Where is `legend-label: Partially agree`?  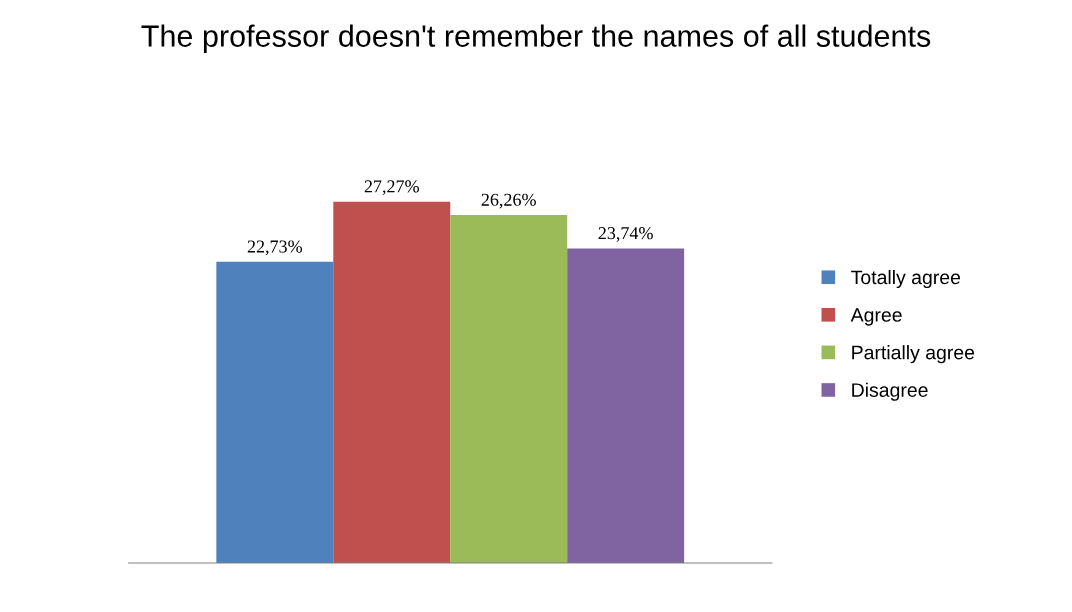
legend-label: Partially agree is located at coordinates (913, 354).